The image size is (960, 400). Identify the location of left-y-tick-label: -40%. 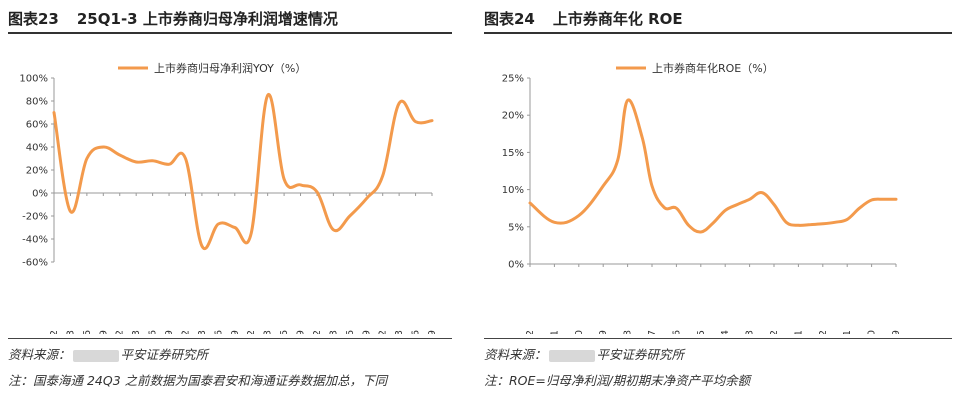
(35, 240).